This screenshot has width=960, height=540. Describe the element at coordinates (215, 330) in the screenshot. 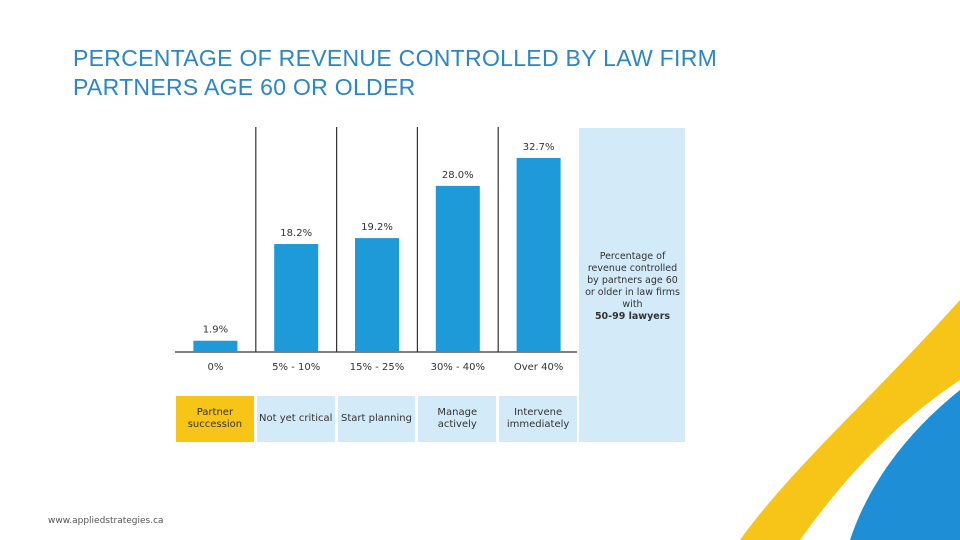

I see `value-label: 1.9%` at that location.